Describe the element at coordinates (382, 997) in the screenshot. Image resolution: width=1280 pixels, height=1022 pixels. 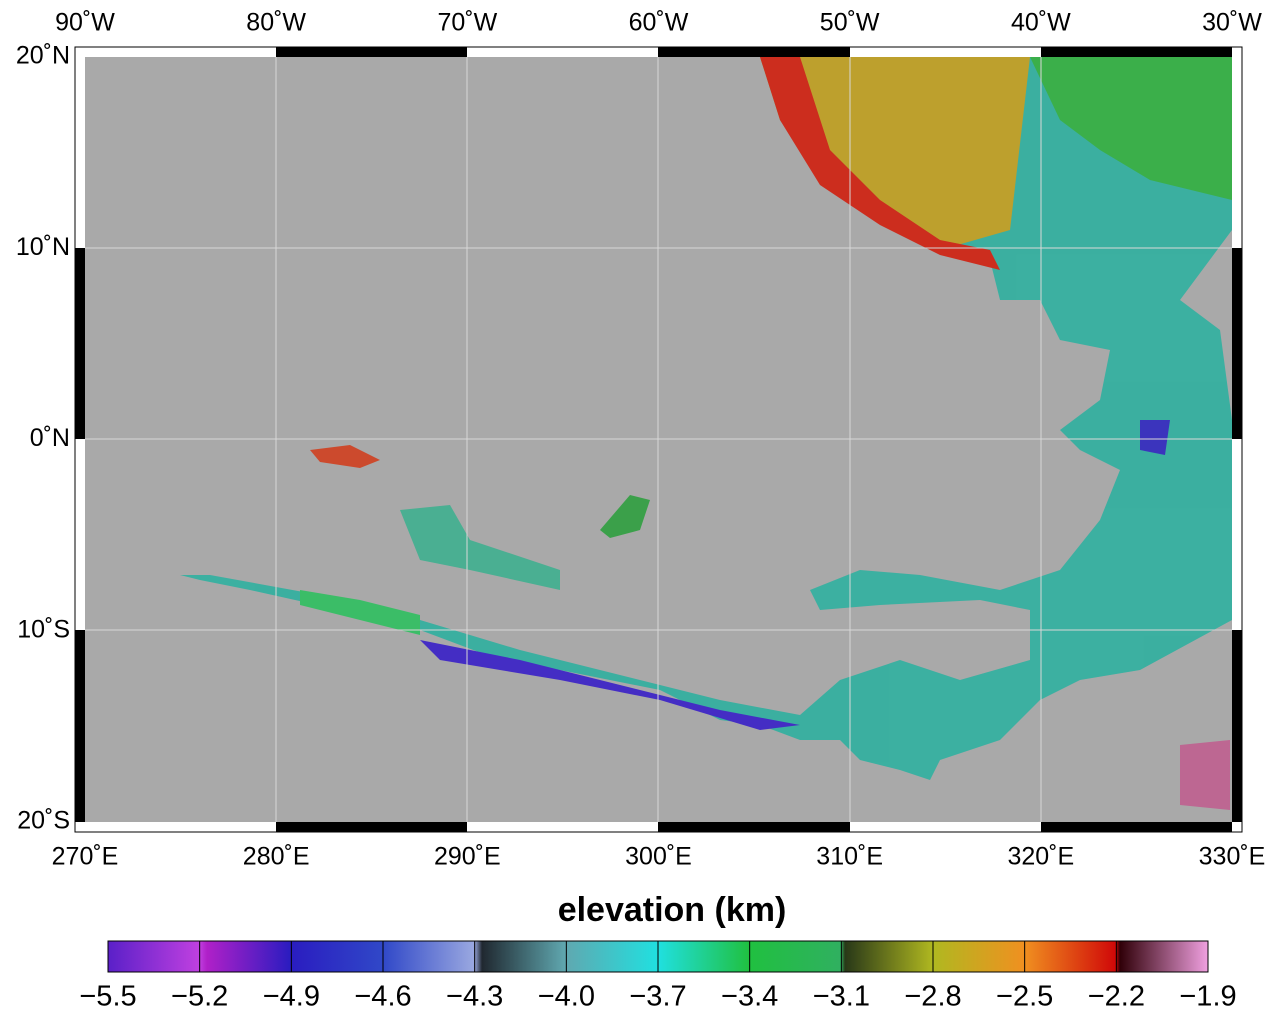
I see `colorbar-tick-label: −4.6` at that location.